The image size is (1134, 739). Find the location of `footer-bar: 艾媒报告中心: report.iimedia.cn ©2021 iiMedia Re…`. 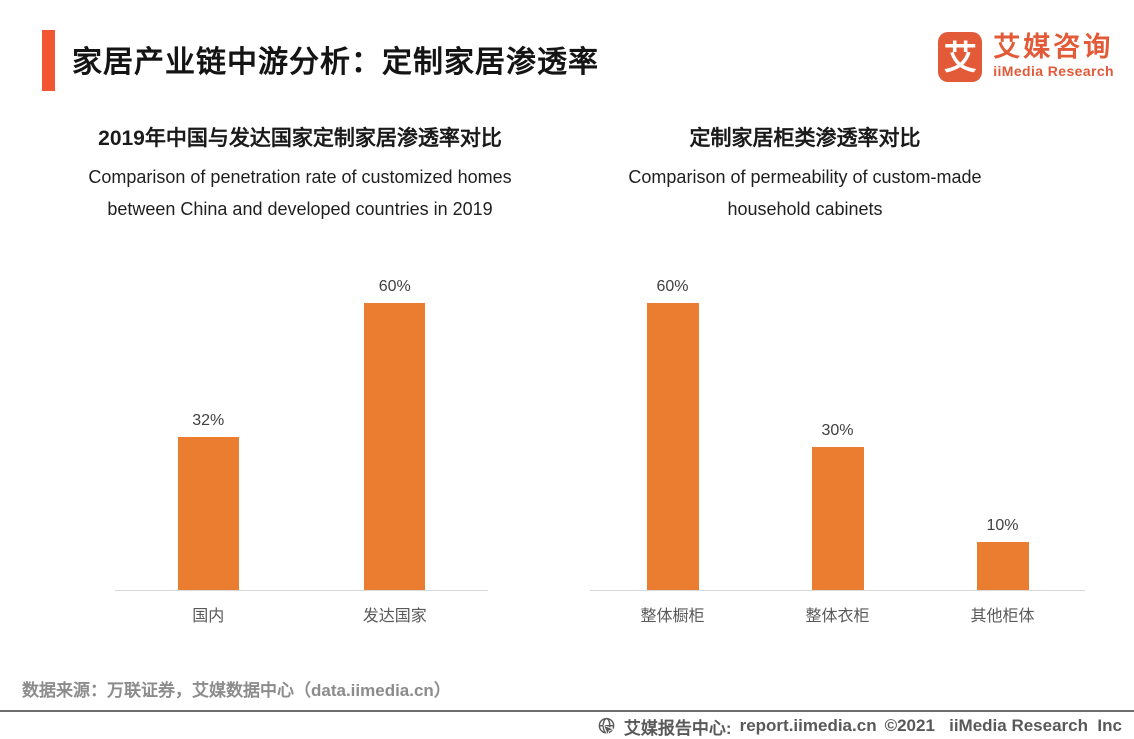

footer-bar: 艾媒报告中心: report.iimedia.cn ©2021 iiMedia Re… is located at coordinates (859, 726).